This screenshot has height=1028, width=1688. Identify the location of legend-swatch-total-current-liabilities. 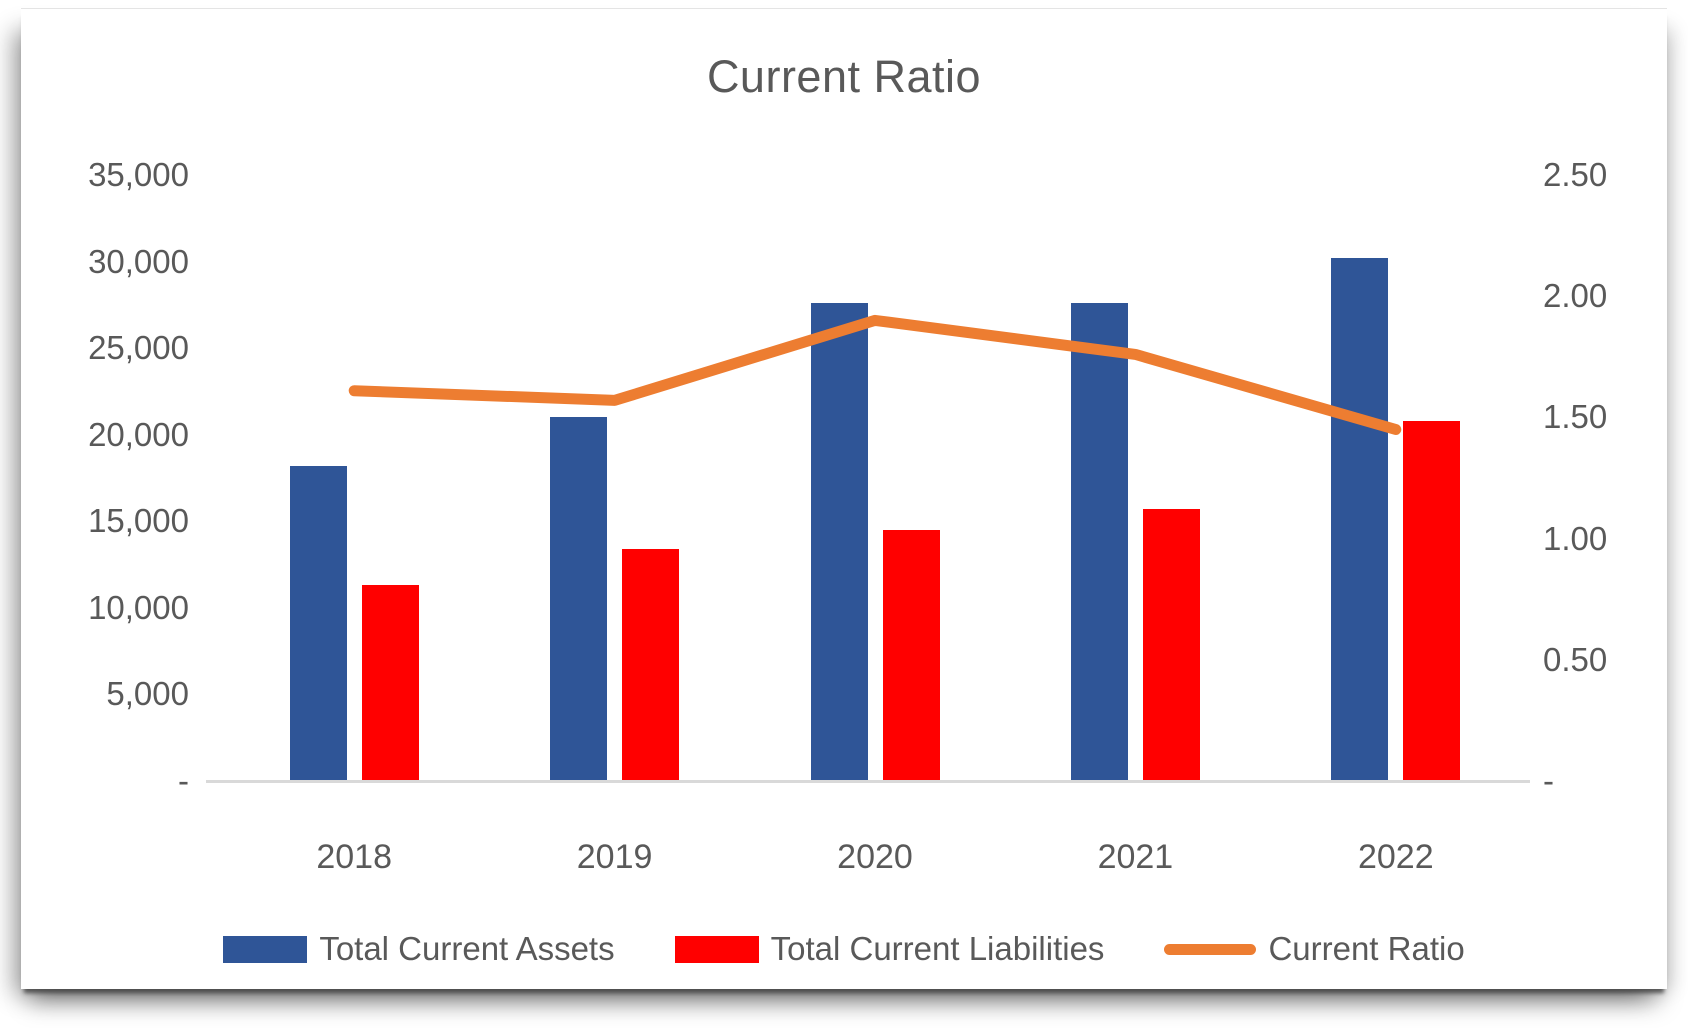
(716, 949).